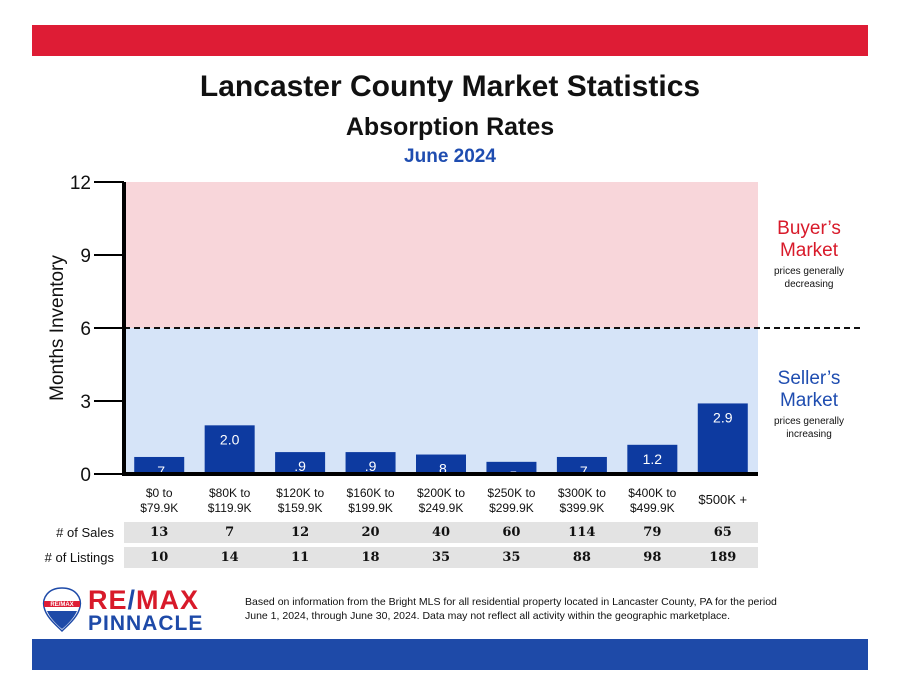 The width and height of the screenshot is (900, 695). What do you see at coordinates (230, 532) in the screenshot?
I see `sales-cell: 7` at bounding box center [230, 532].